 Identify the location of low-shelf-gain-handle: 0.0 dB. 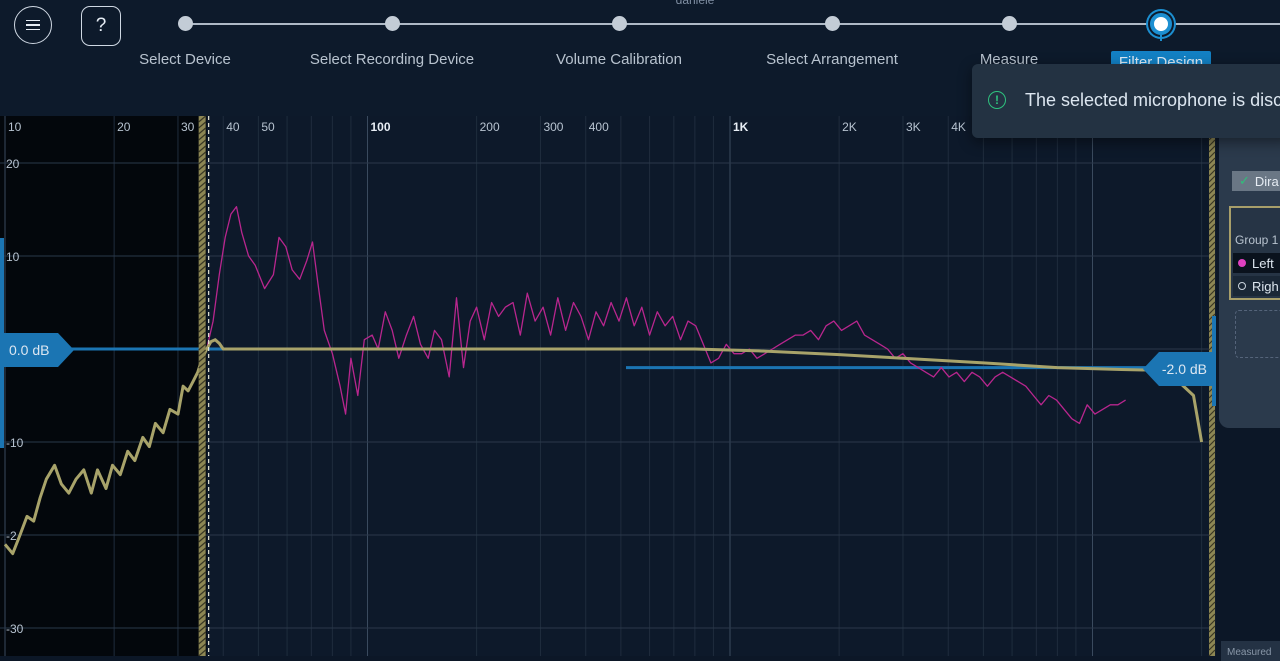
(37, 350).